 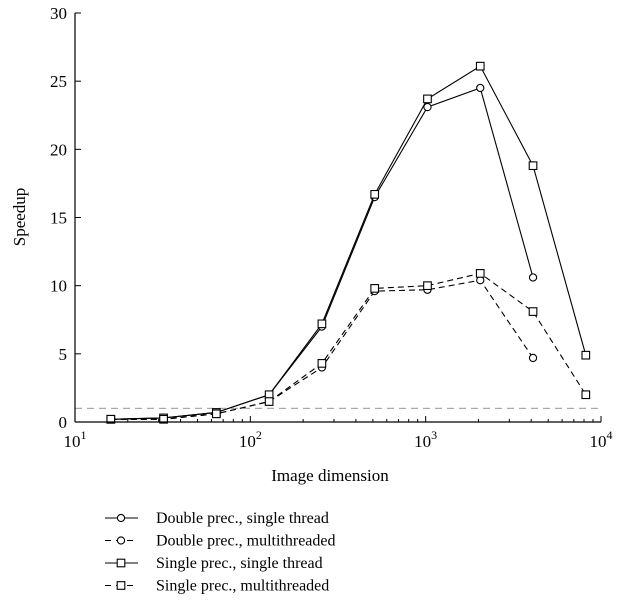 What do you see at coordinates (58, 218) in the screenshot?
I see `y-tick-label: 15` at bounding box center [58, 218].